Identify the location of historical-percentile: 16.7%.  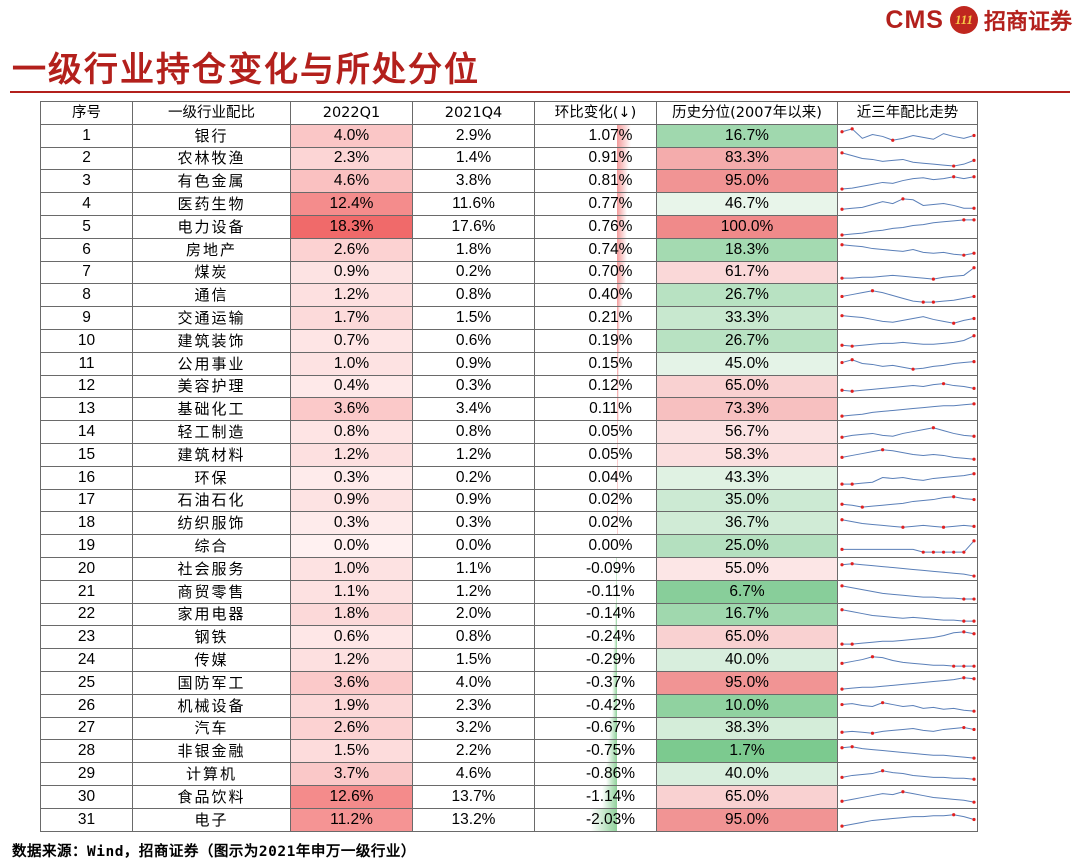
(747, 614).